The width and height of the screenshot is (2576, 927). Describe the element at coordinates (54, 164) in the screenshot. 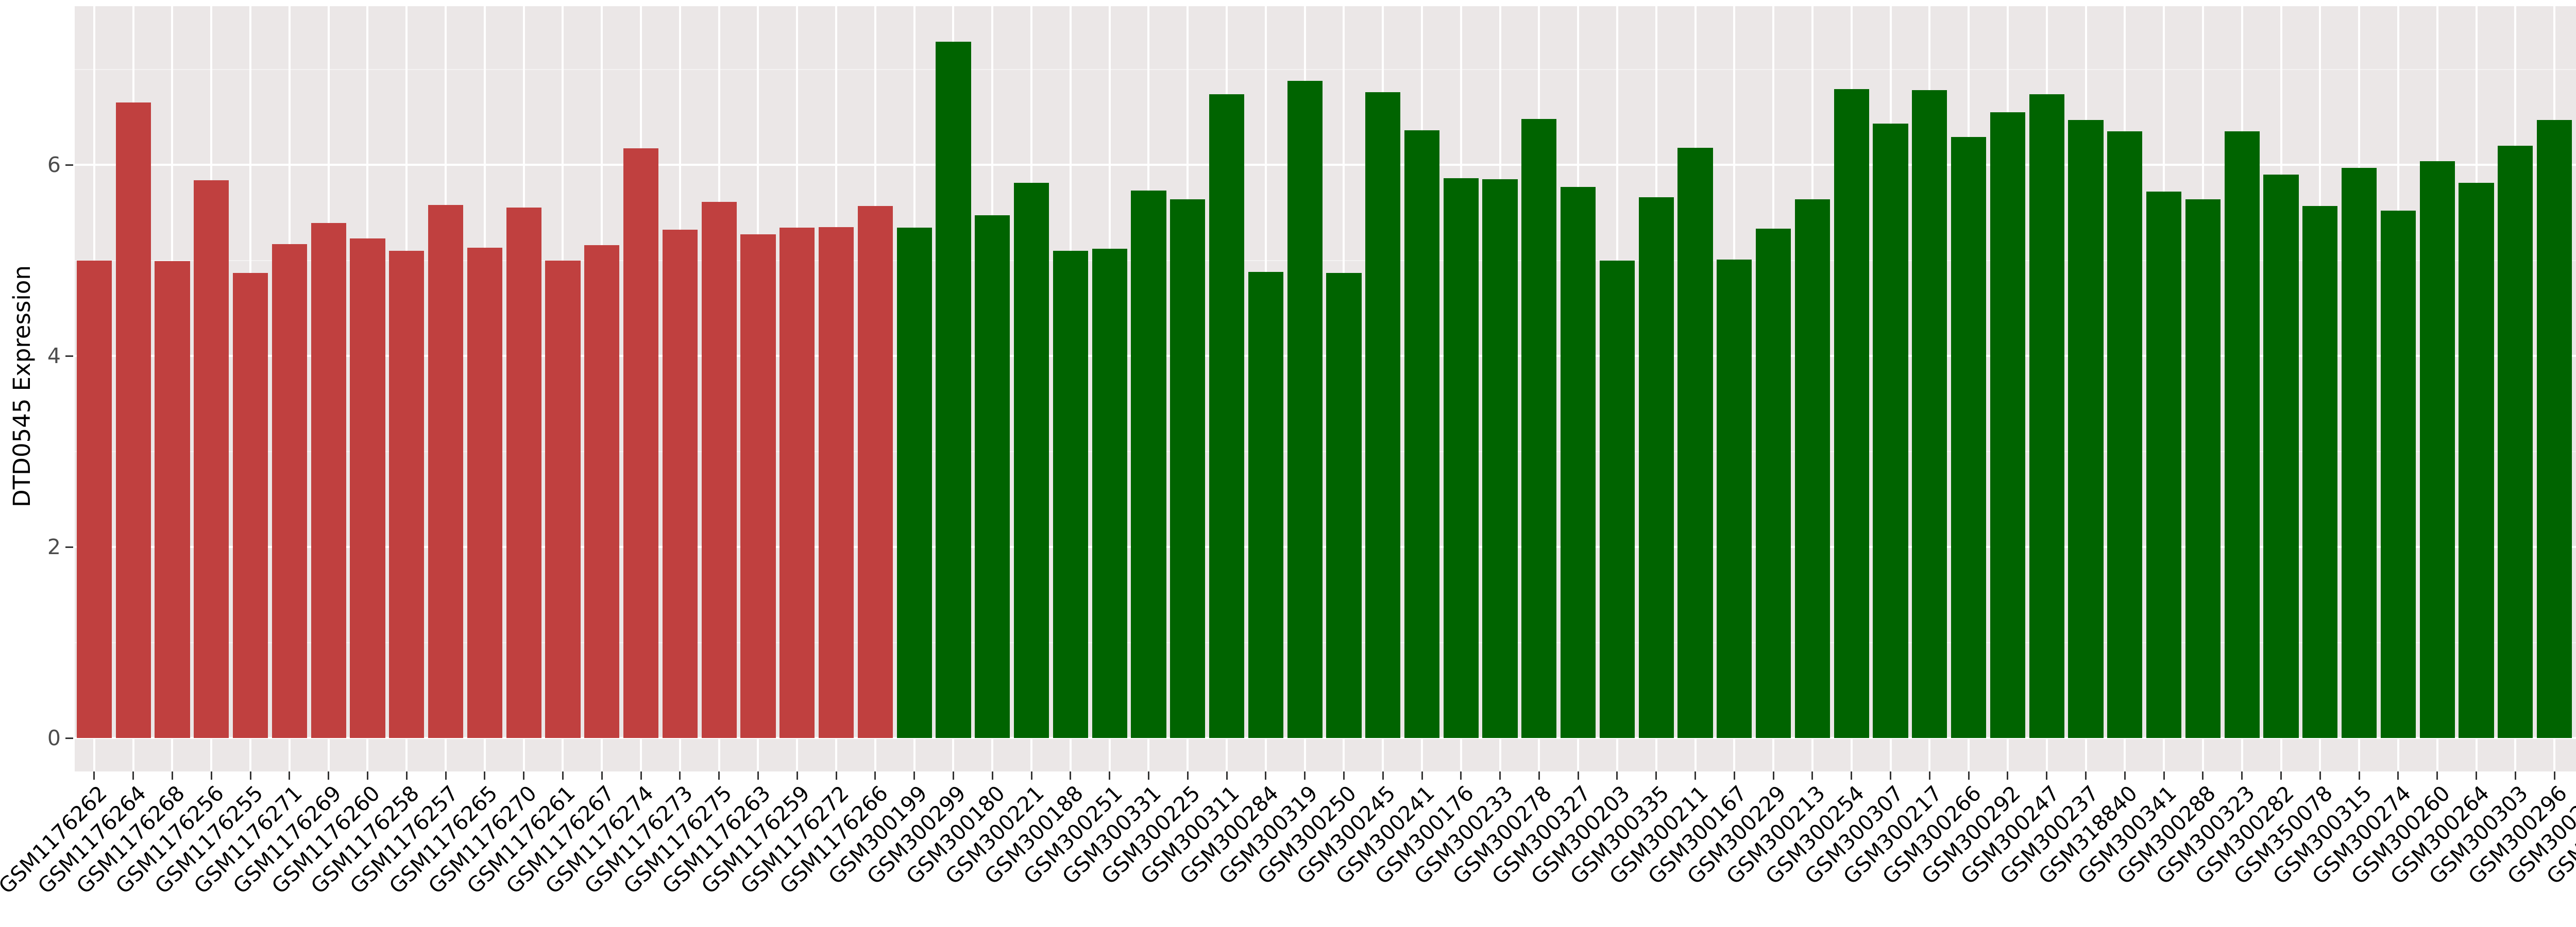

I see `y-tick-label: 6` at that location.